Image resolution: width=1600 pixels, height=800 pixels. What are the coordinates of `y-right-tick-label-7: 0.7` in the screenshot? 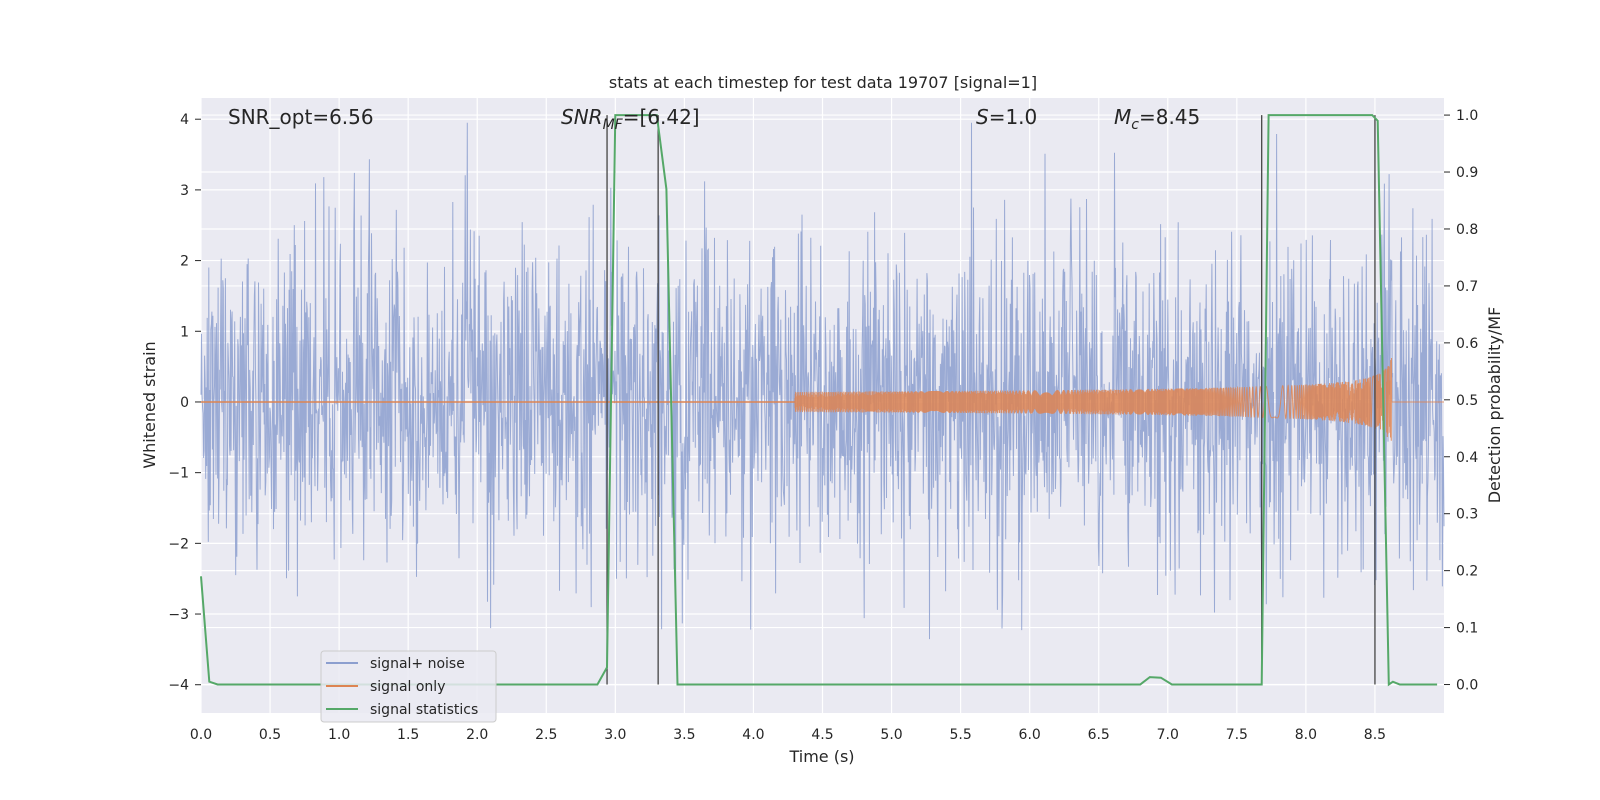 It's located at (1467, 287).